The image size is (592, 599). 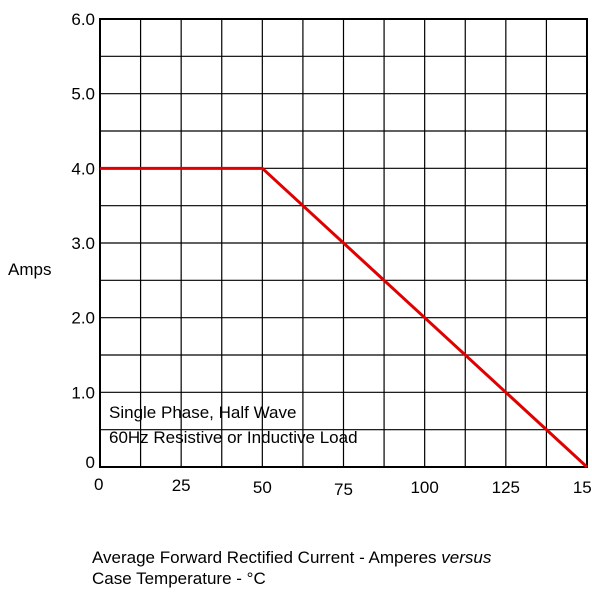 I want to click on x-tick-label: 50, so click(x=262, y=487).